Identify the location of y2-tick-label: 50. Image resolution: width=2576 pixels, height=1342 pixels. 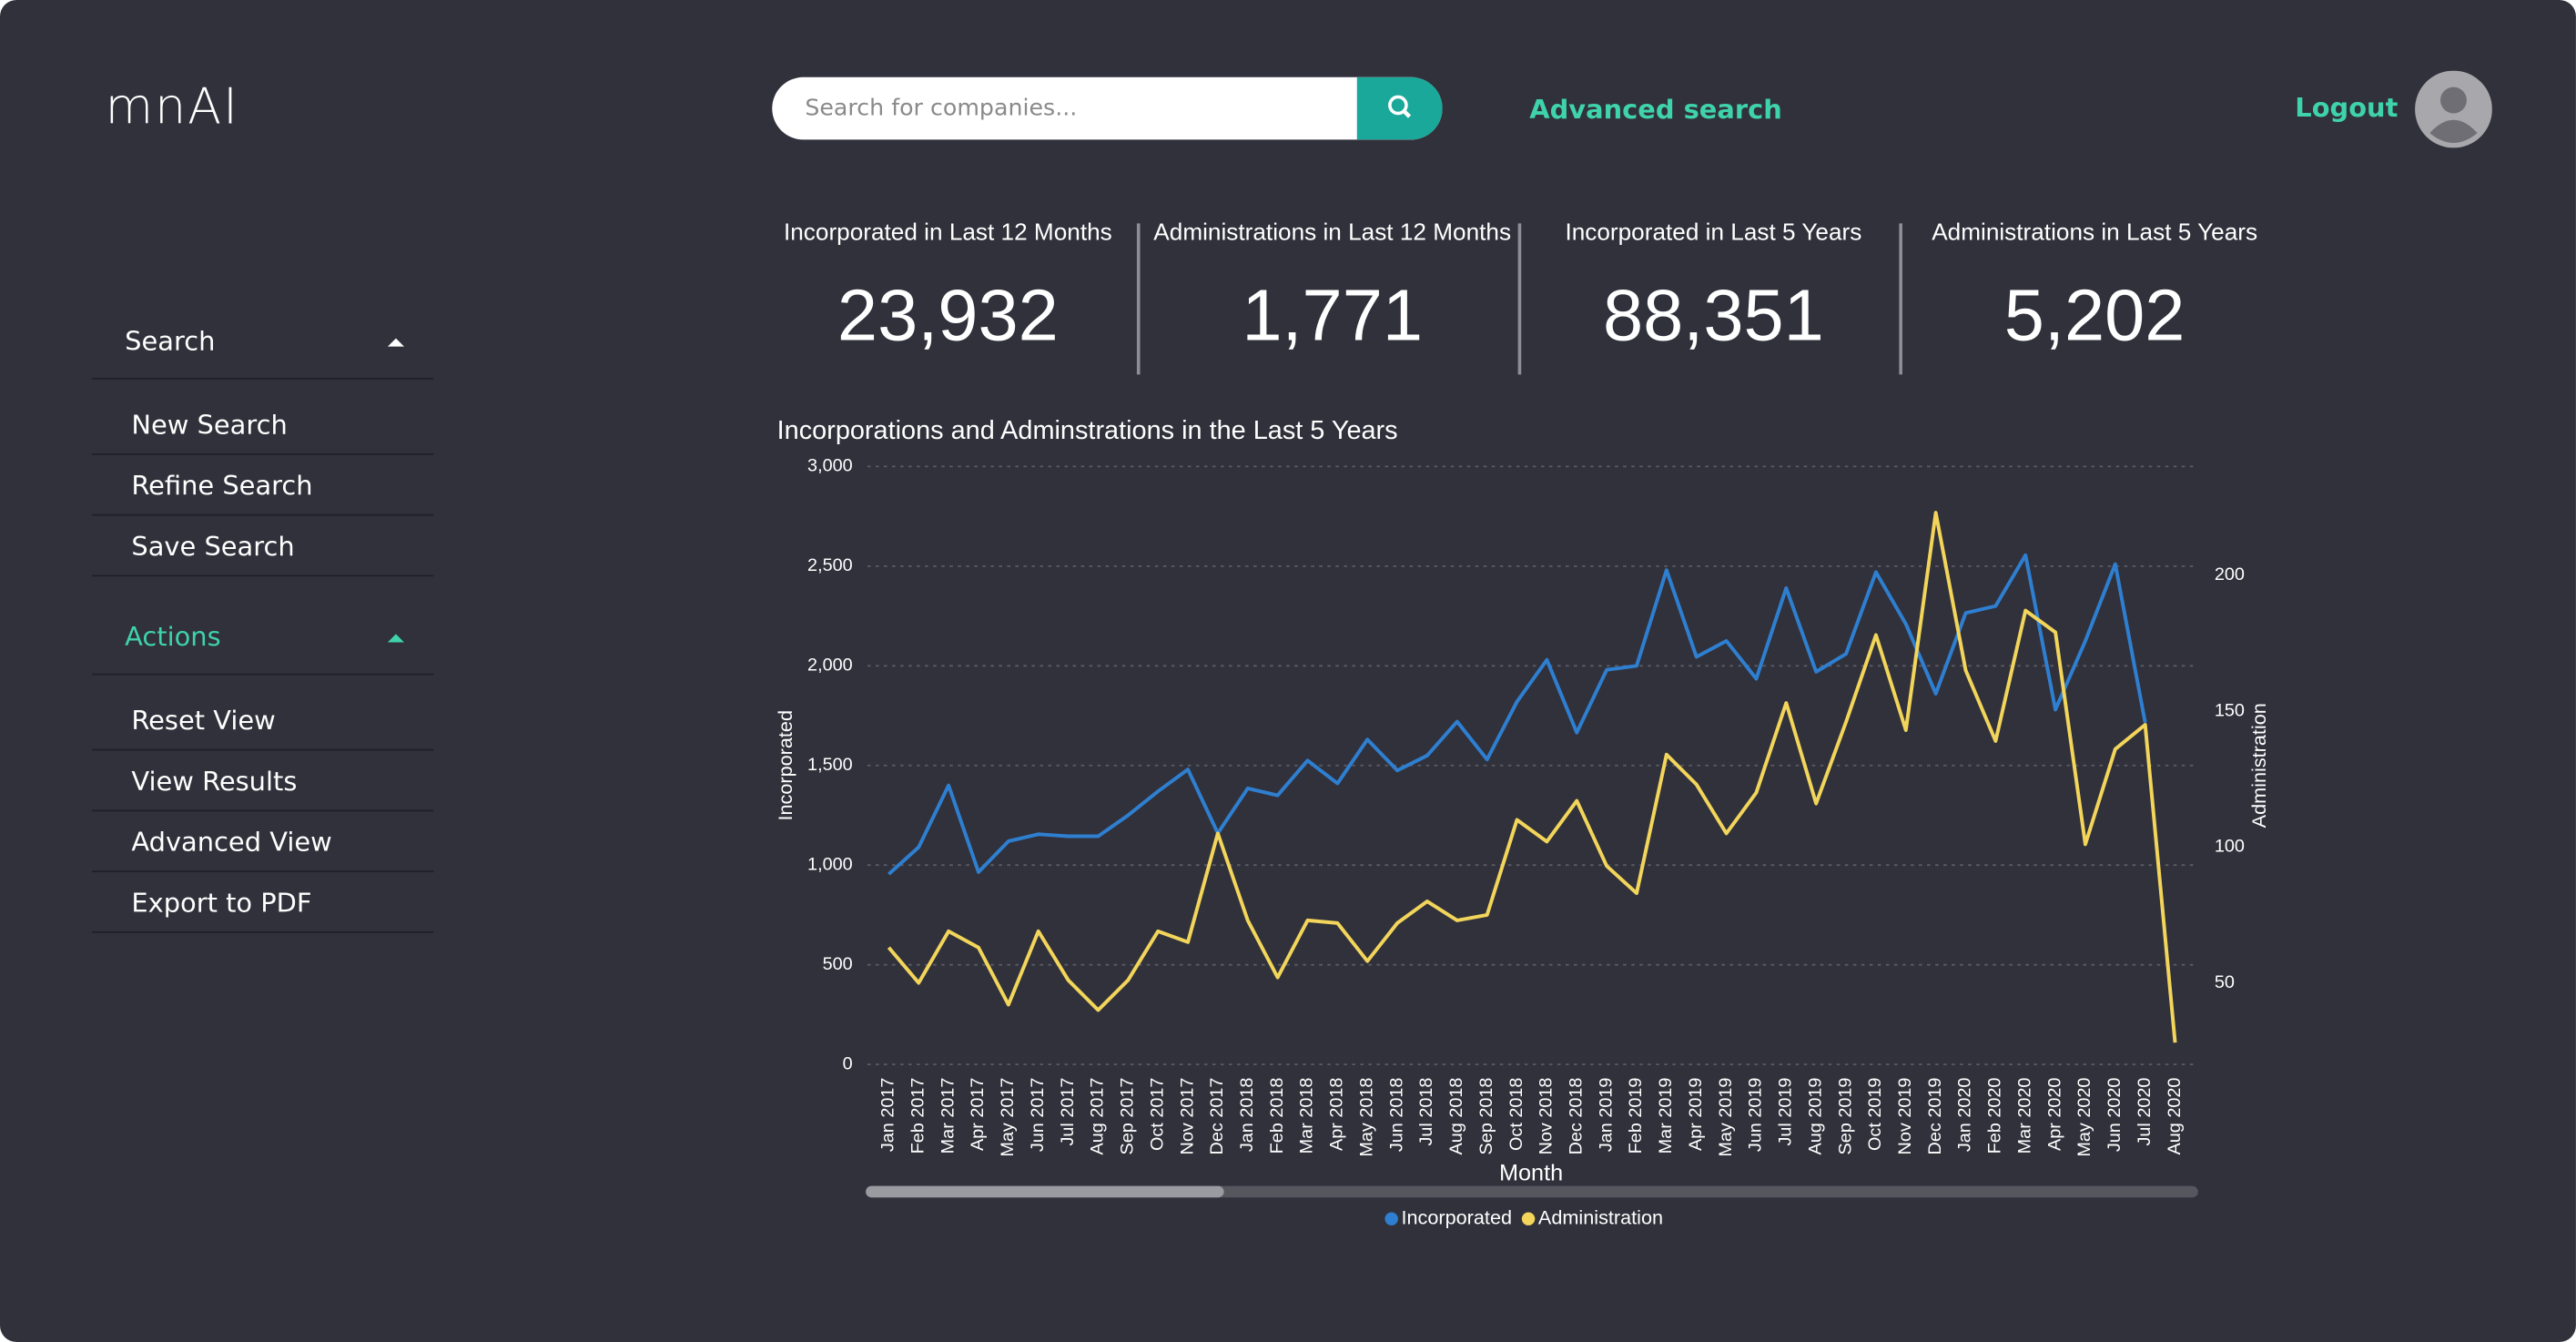
(2225, 982).